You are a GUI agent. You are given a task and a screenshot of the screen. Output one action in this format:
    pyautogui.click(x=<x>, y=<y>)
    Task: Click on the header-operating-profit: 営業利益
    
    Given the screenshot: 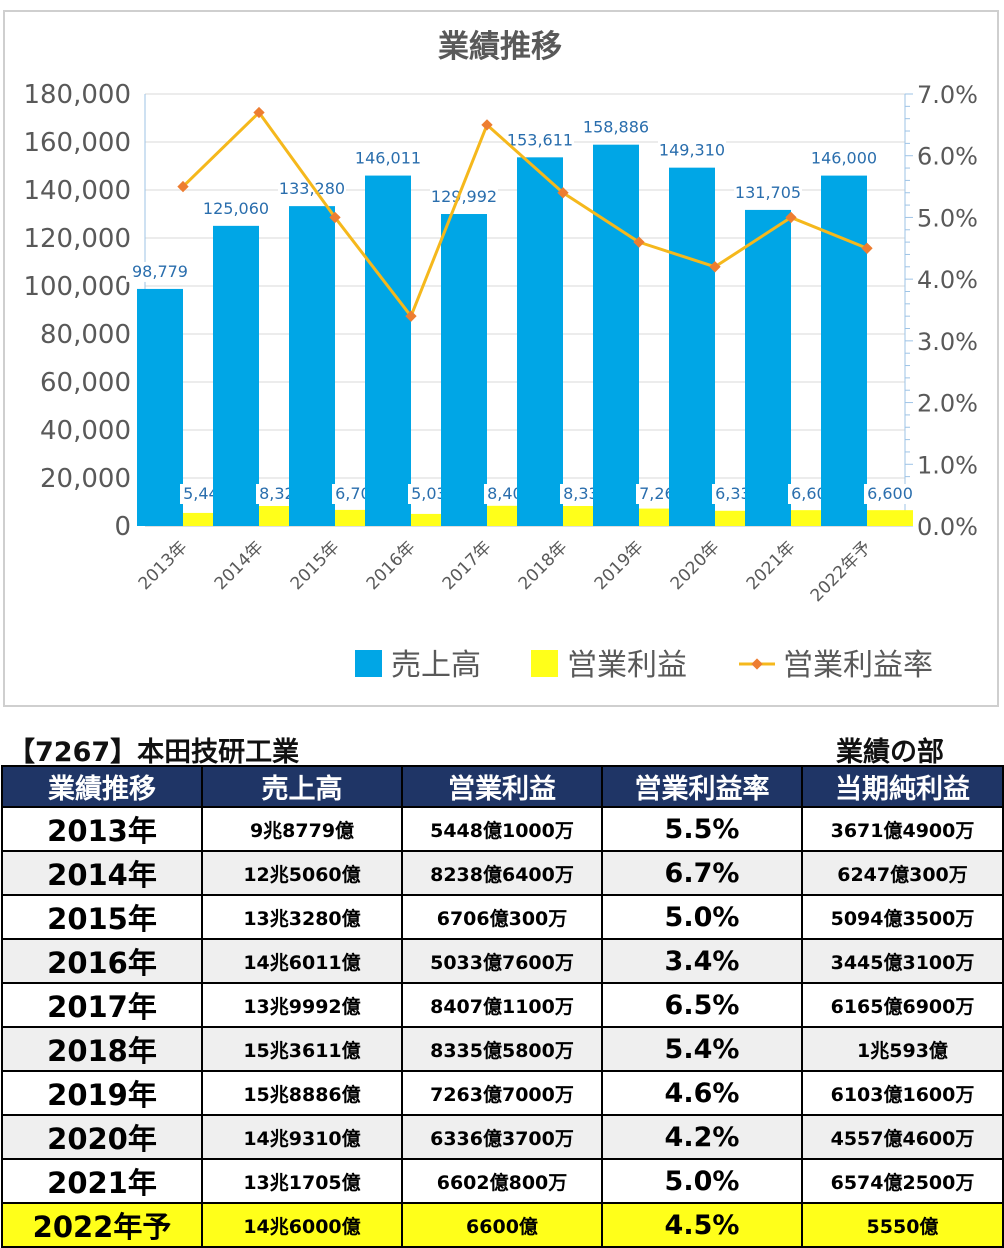 What is the action you would take?
    pyautogui.click(x=502, y=786)
    